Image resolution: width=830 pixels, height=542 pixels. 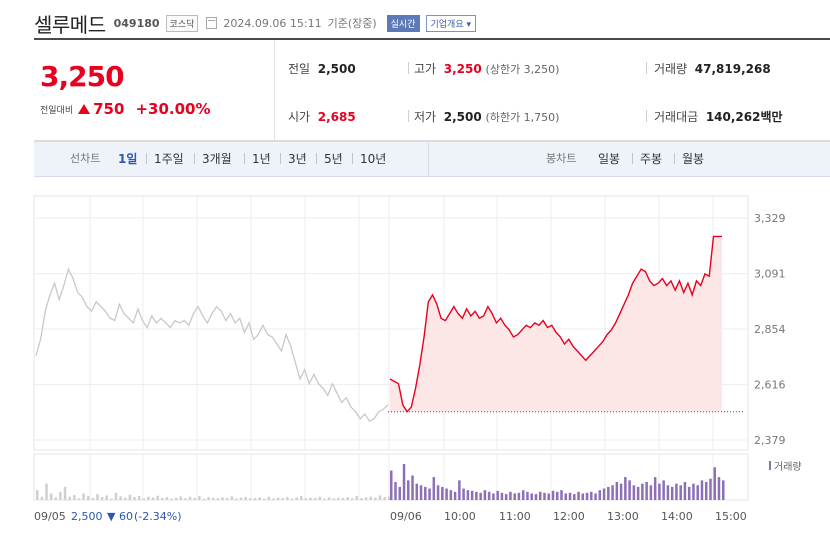 What do you see at coordinates (432, 39) in the screenshot?
I see `header-divider` at bounding box center [432, 39].